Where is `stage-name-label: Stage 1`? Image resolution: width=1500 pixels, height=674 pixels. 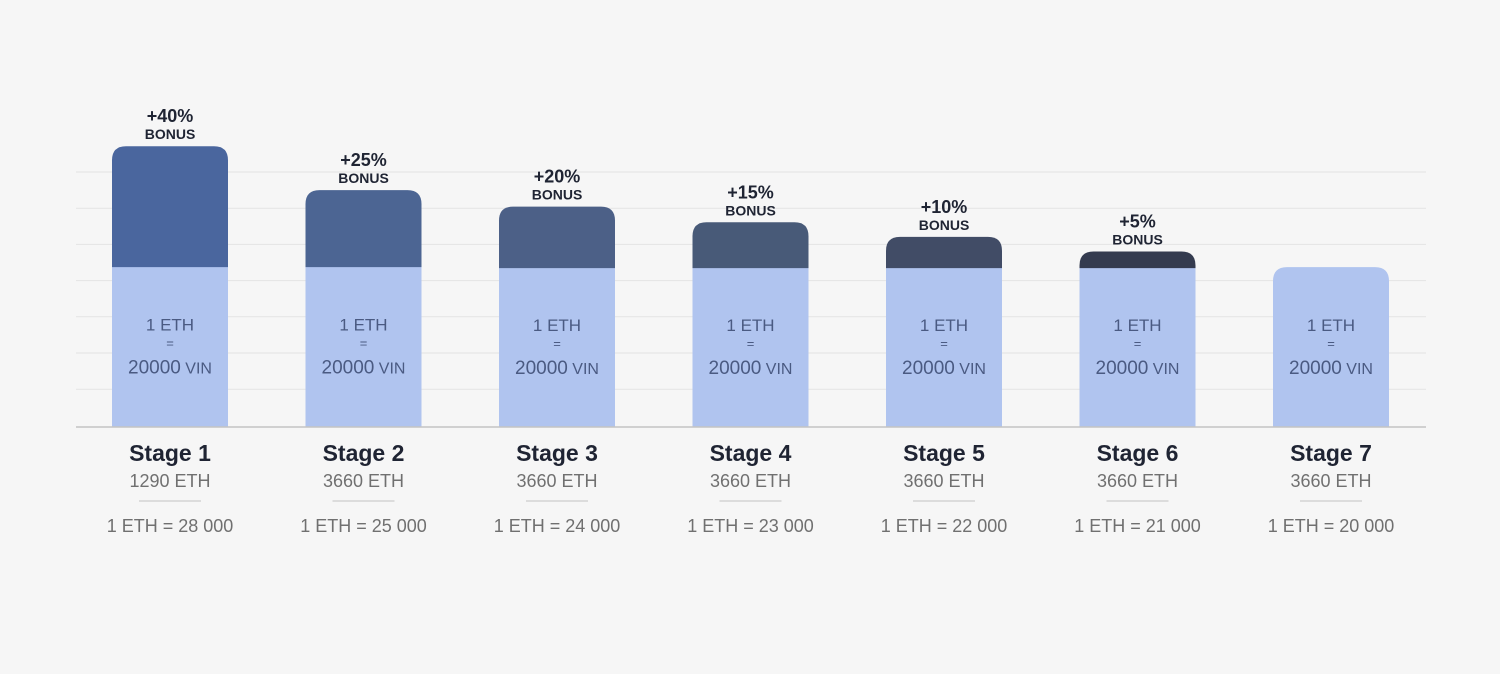
stage-name-label: Stage 1 is located at coordinates (170, 453).